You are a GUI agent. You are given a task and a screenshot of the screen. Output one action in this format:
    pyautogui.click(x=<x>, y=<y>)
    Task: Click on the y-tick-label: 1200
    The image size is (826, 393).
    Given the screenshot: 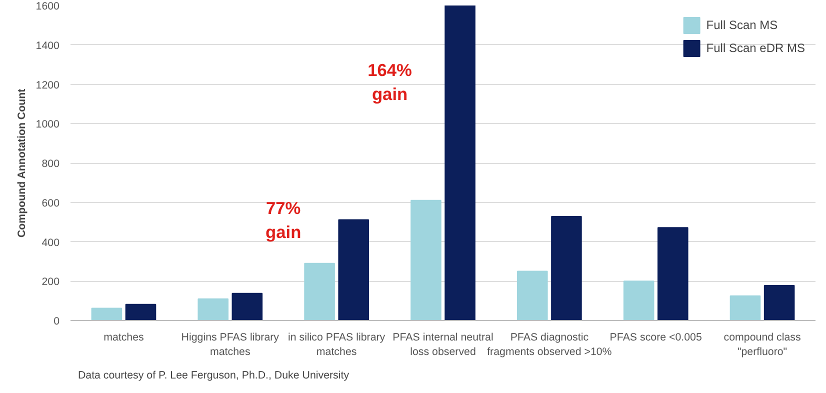 What is the action you would take?
    pyautogui.click(x=48, y=85)
    